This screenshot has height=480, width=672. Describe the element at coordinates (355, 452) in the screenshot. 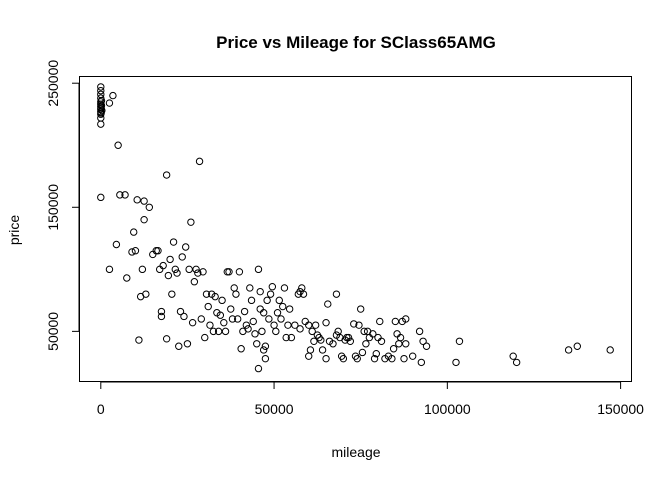

I see `x-axis-label: mileage` at that location.